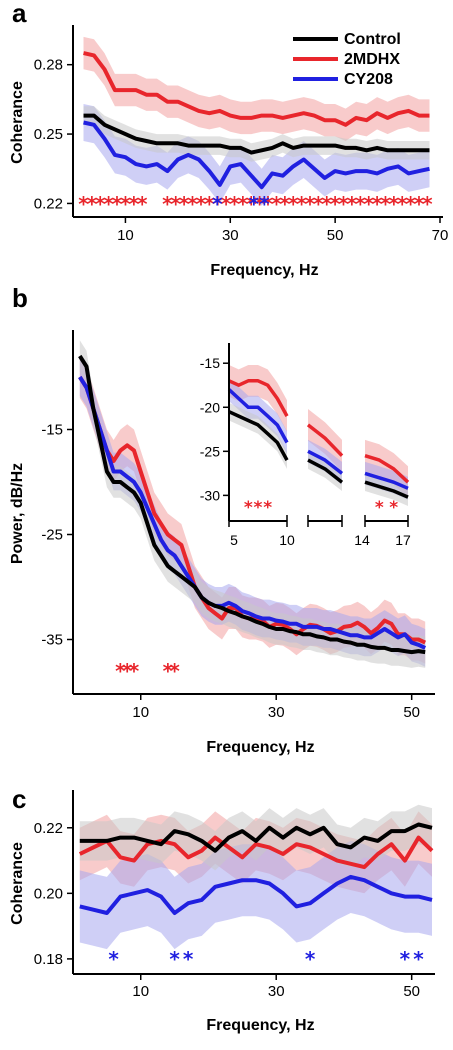 This screenshot has width=453, height=1050. Describe the element at coordinates (48, 893) in the screenshot. I see `y-tick-label: 0.20` at that location.